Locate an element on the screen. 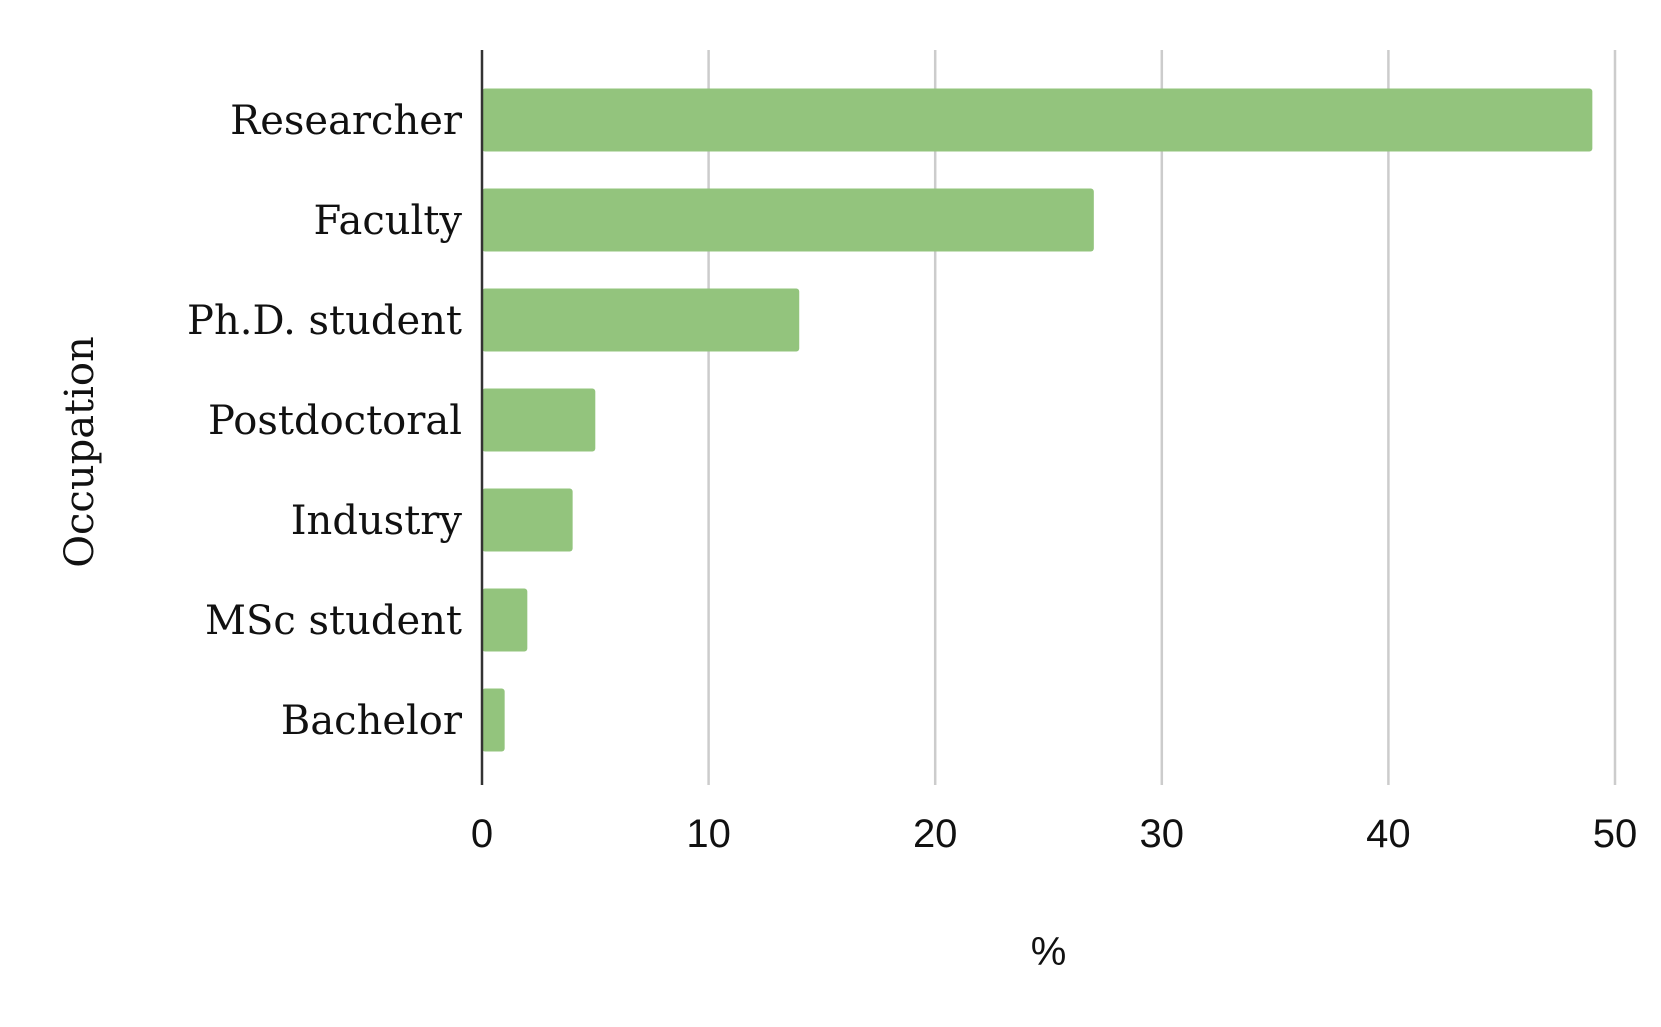 The image size is (1661, 1027). category-label-msc-student: MSc student is located at coordinates (333, 621).